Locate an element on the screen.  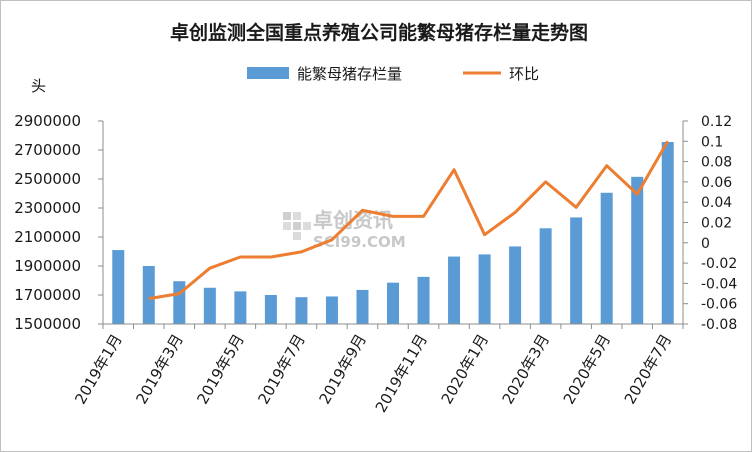
unit-label: 头 is located at coordinates (38, 86).